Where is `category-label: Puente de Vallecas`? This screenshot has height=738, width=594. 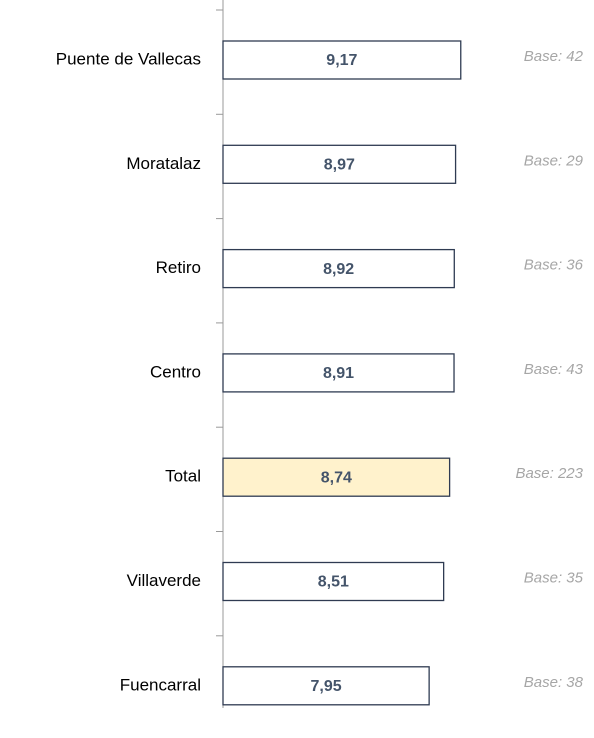 category-label: Puente de Vallecas is located at coordinates (128, 58).